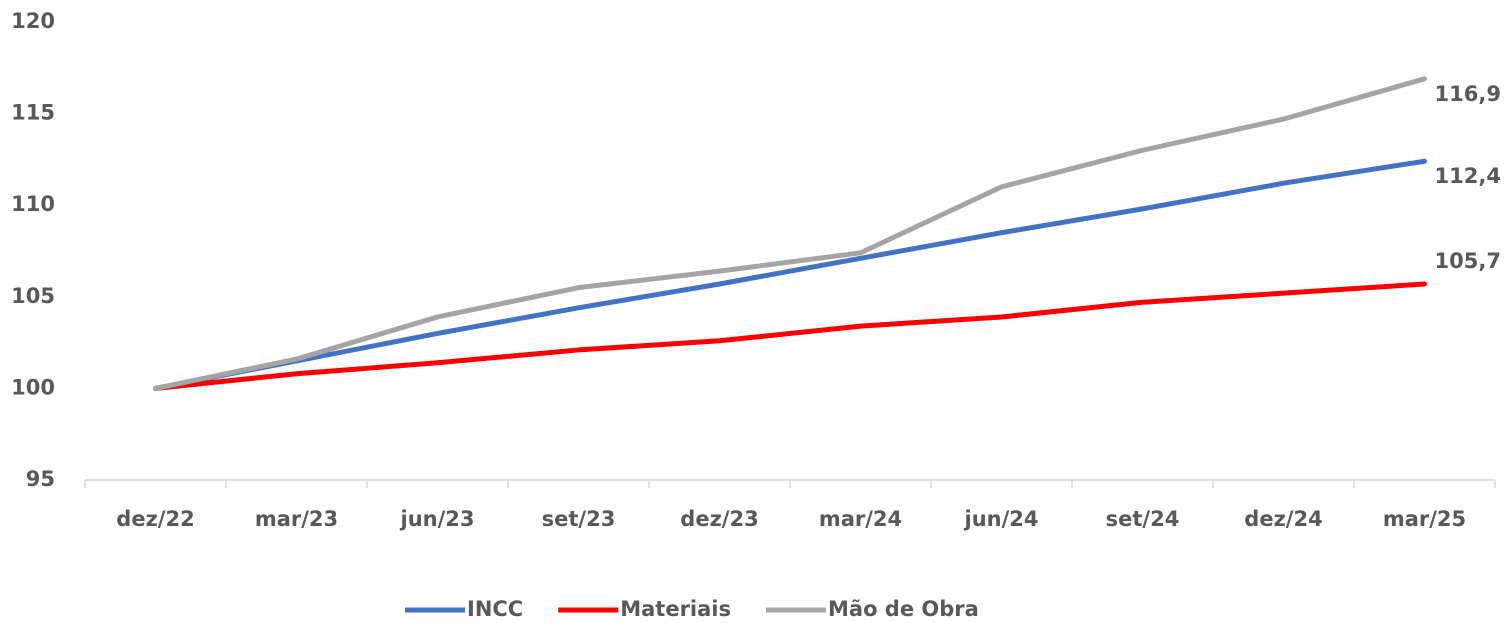 The height and width of the screenshot is (623, 1506). What do you see at coordinates (40, 479) in the screenshot?
I see `y-tick-label: 95` at bounding box center [40, 479].